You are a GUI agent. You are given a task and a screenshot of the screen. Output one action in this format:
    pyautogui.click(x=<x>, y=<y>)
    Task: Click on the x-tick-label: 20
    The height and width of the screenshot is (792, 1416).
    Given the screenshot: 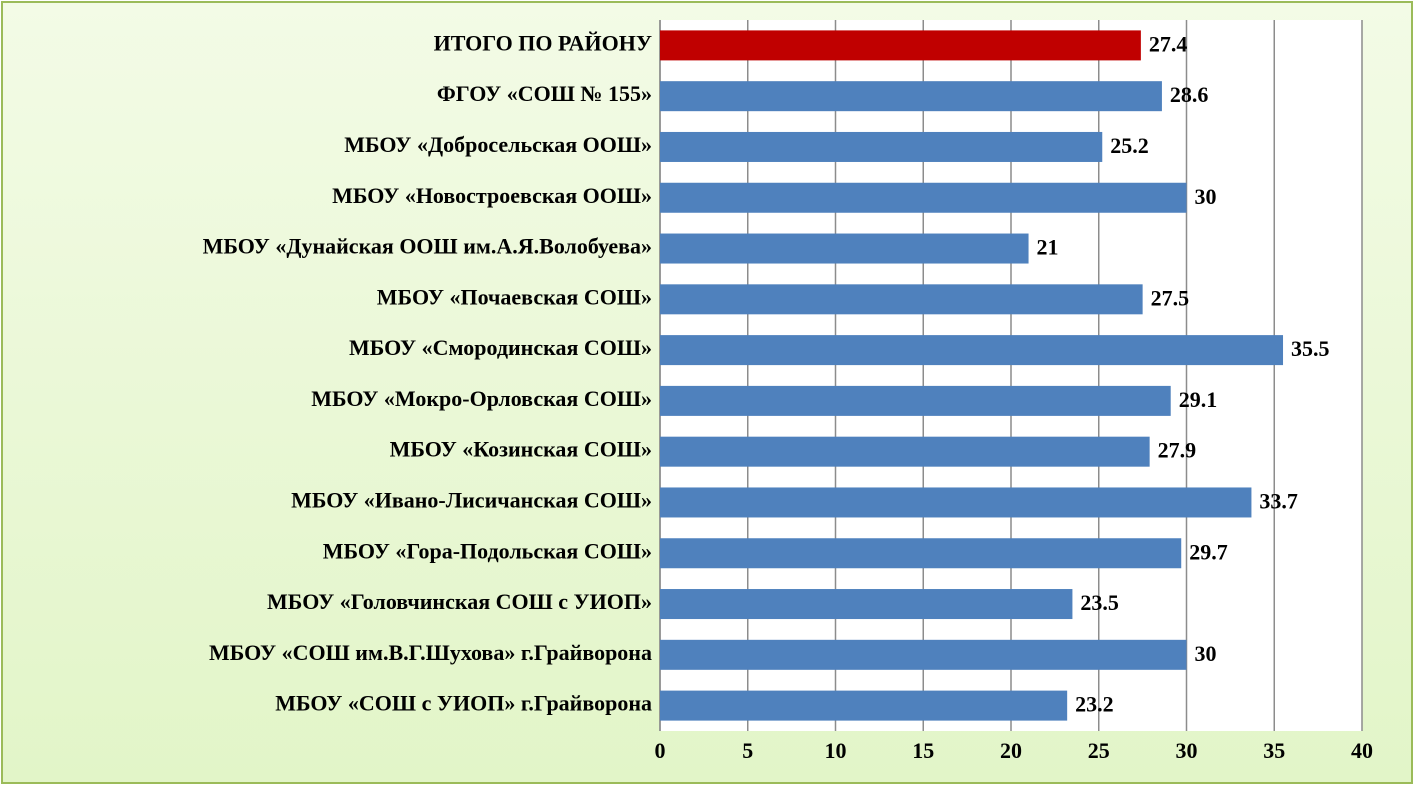 What is the action you would take?
    pyautogui.click(x=1011, y=750)
    